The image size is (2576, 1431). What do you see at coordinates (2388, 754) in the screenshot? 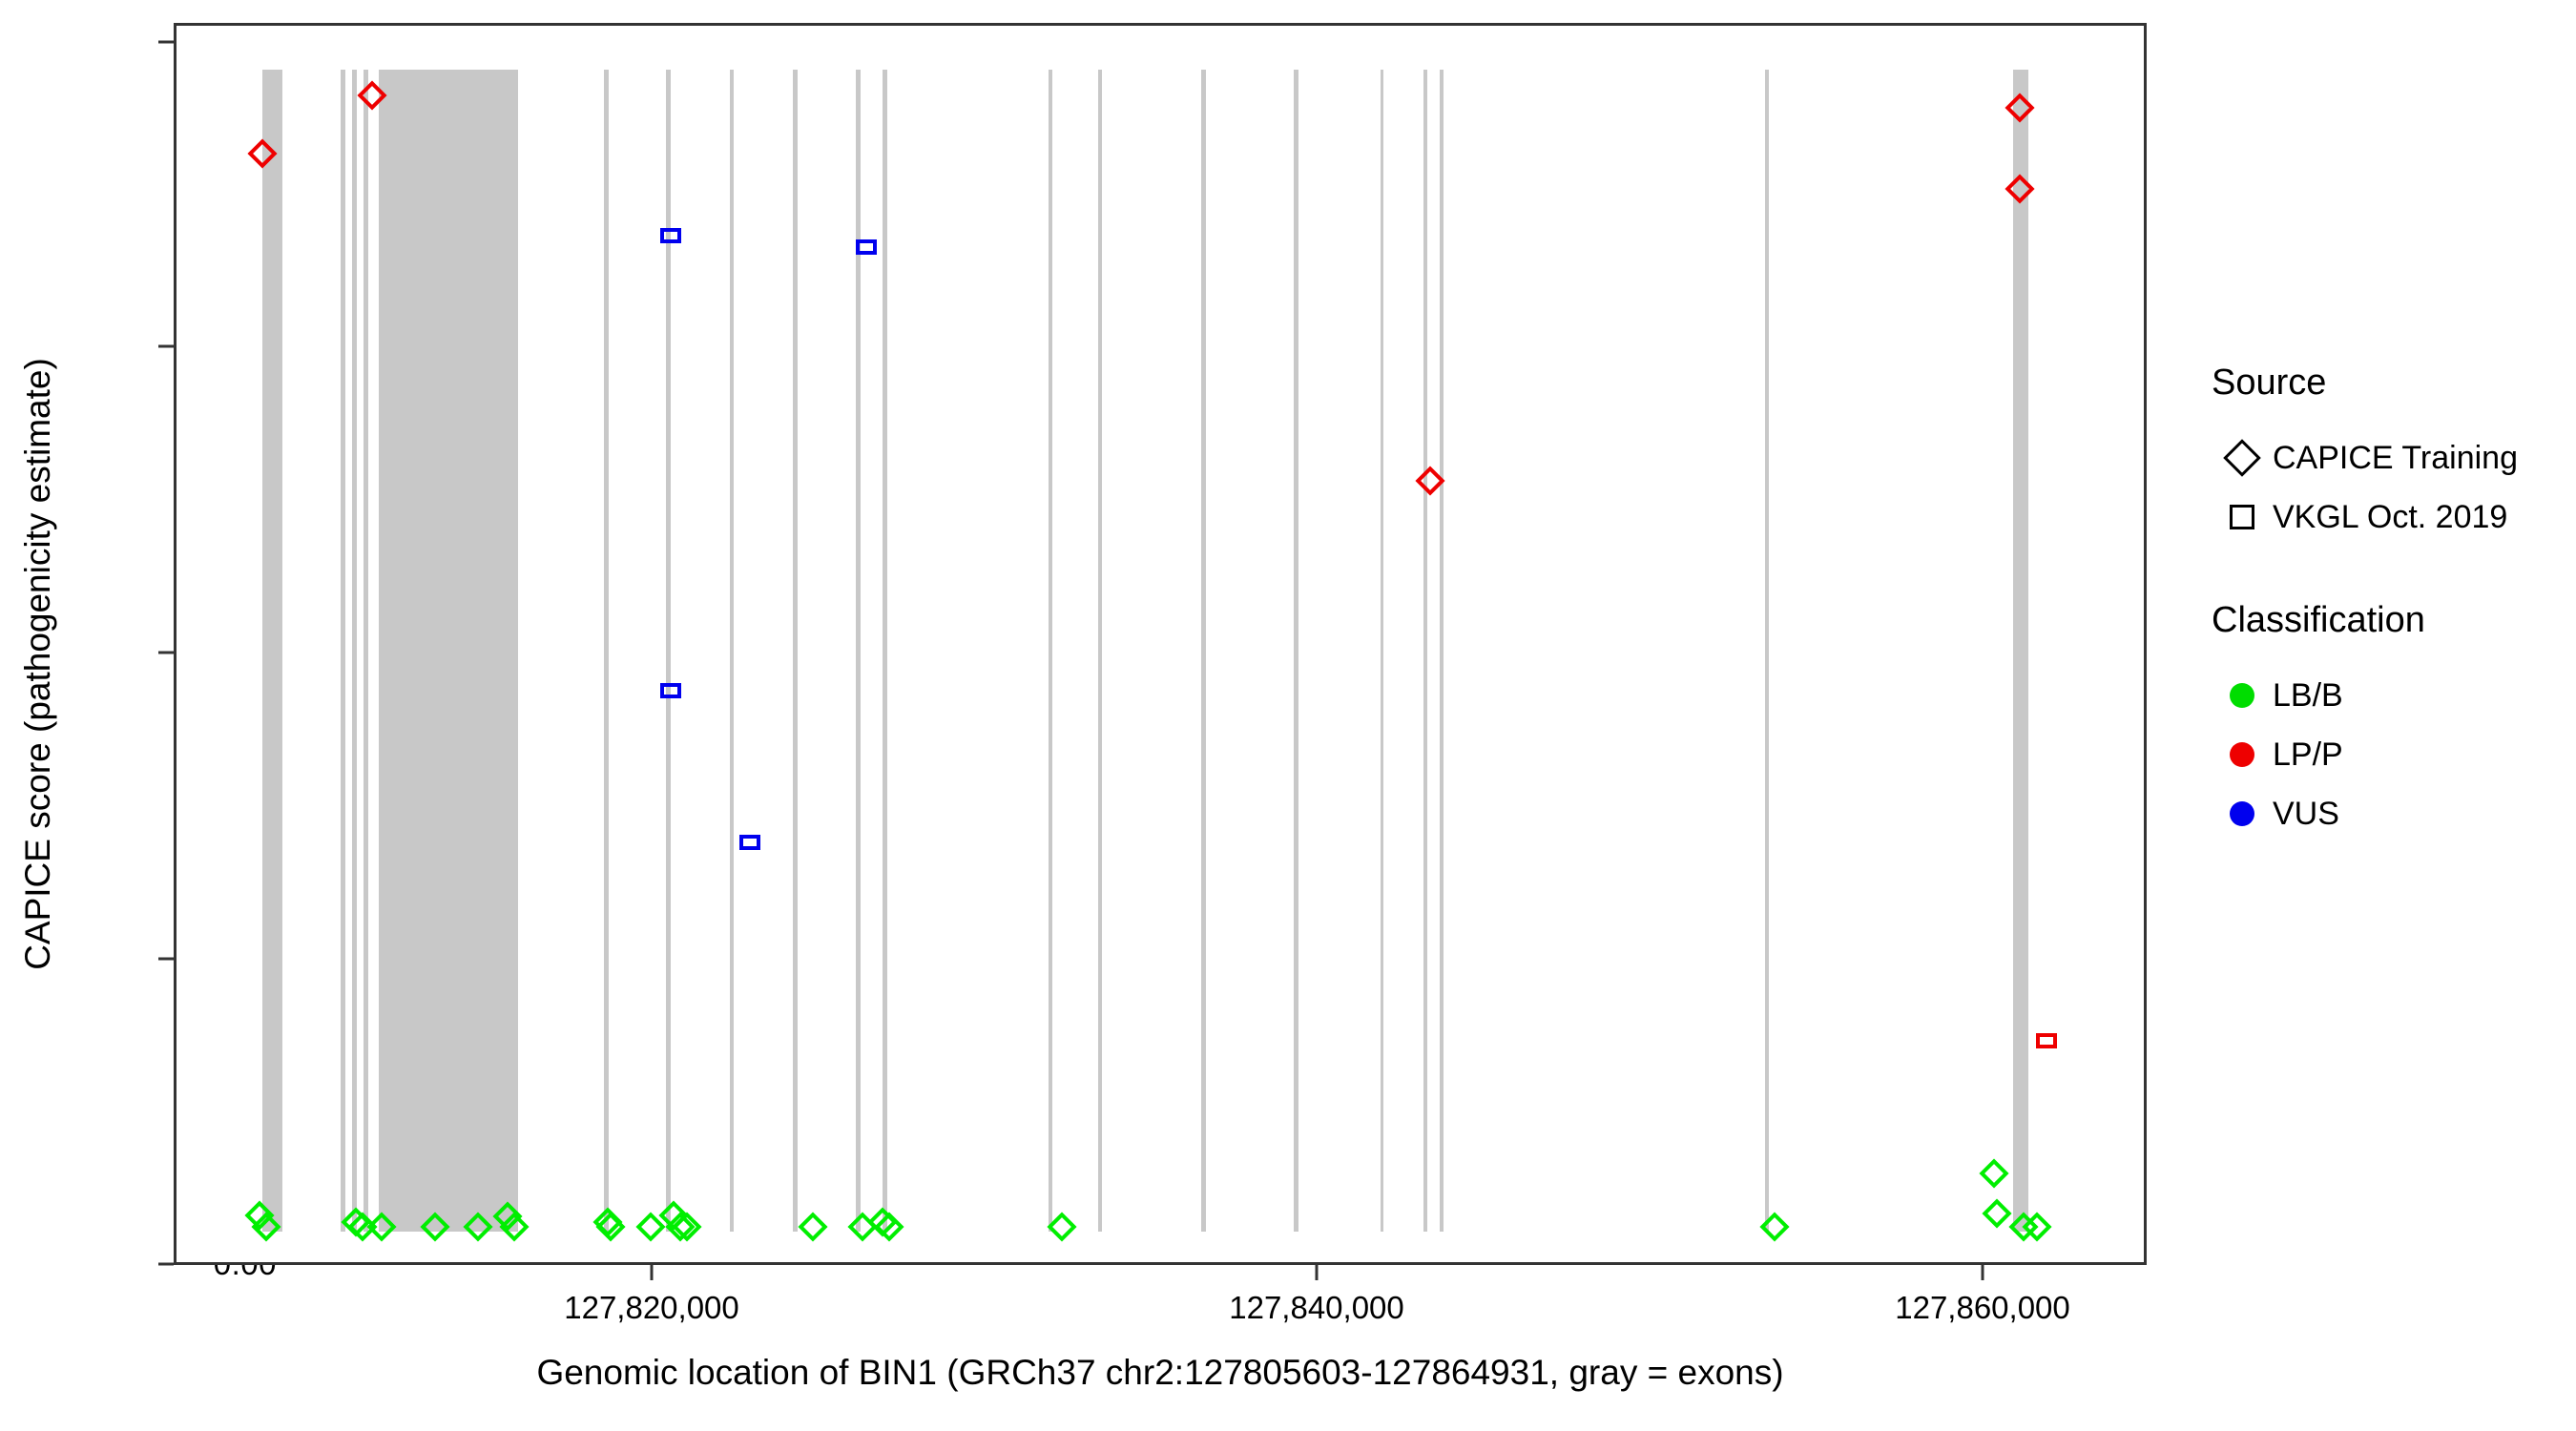
I see `legend-item-lpp: LP/P` at bounding box center [2388, 754].